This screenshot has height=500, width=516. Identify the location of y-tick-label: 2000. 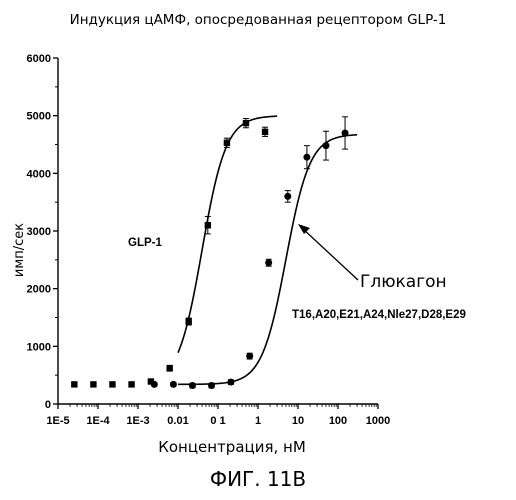
(39, 290).